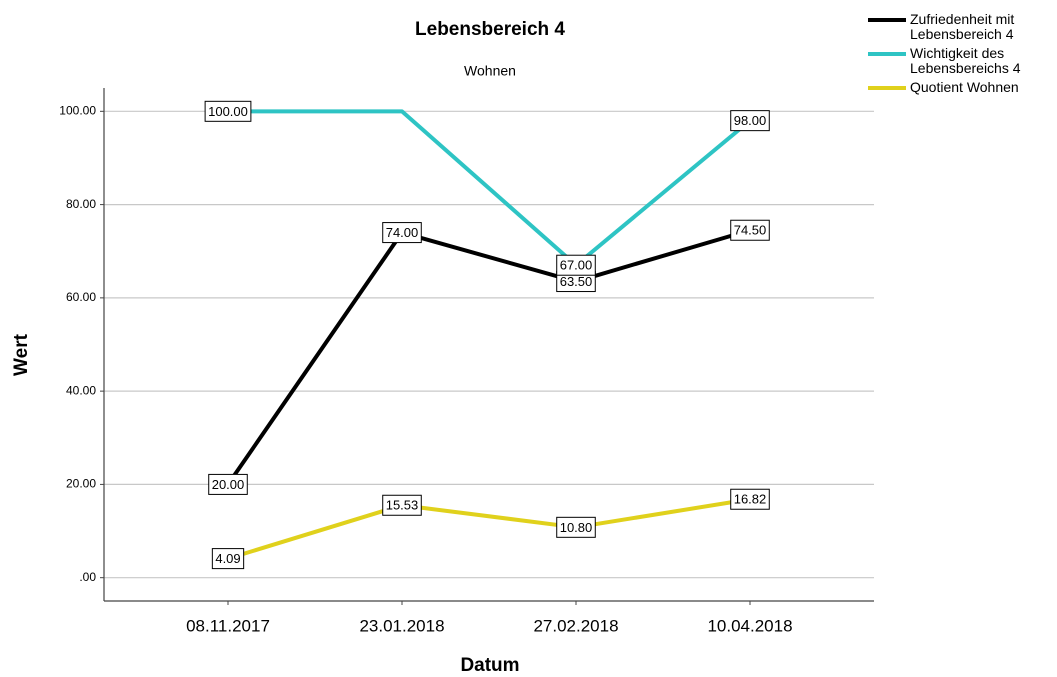 The image size is (1057, 677). What do you see at coordinates (401, 625) in the screenshot?
I see `x-tick-label: 23.01.2018` at bounding box center [401, 625].